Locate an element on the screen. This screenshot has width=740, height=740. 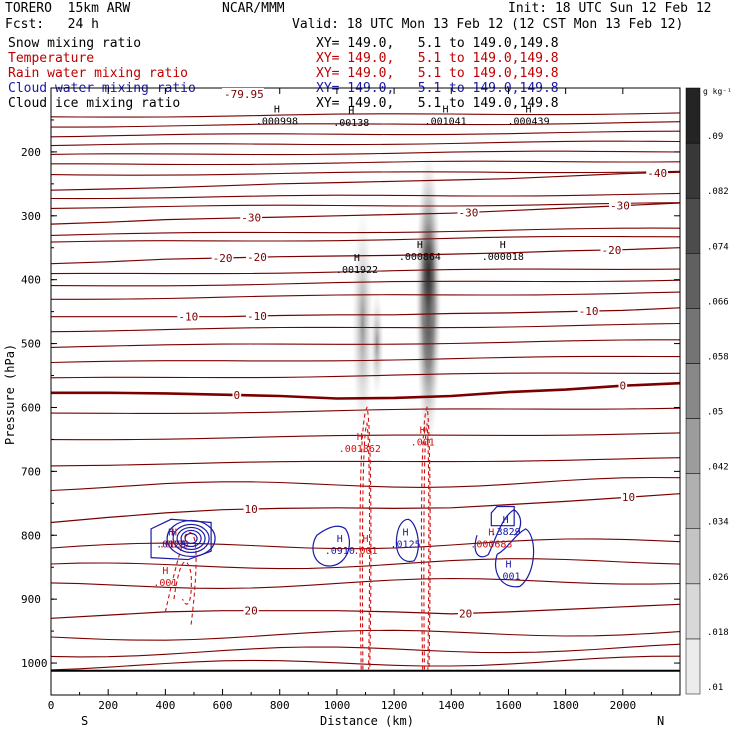
isotherm-label: -20 is located at coordinates (257, 257).